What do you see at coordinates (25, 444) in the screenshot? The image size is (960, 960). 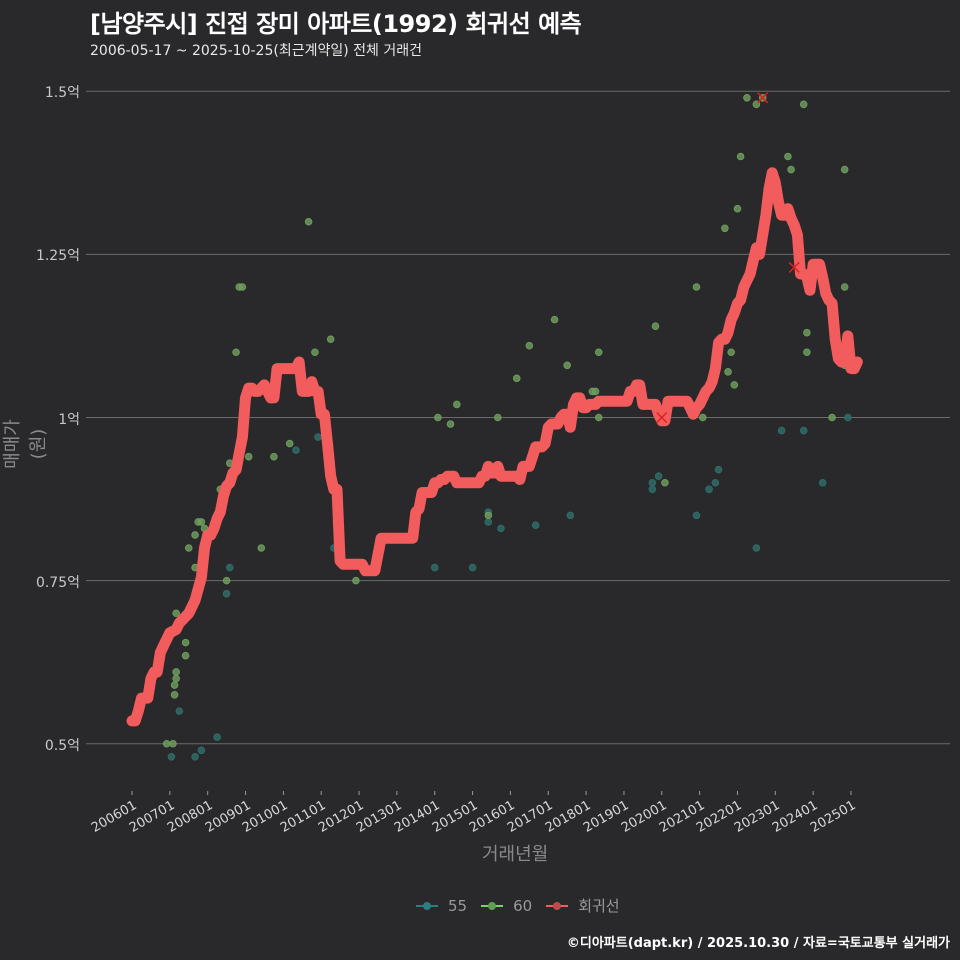 I see `y-axis-title: 매매가(원)` at bounding box center [25, 444].